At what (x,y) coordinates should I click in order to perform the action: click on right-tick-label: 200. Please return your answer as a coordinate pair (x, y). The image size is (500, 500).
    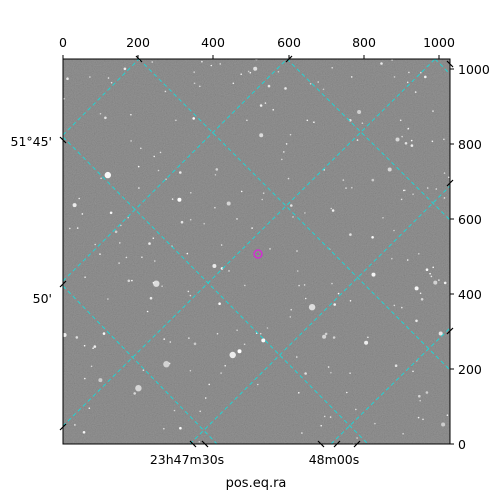
    Looking at the image, I should click on (470, 369).